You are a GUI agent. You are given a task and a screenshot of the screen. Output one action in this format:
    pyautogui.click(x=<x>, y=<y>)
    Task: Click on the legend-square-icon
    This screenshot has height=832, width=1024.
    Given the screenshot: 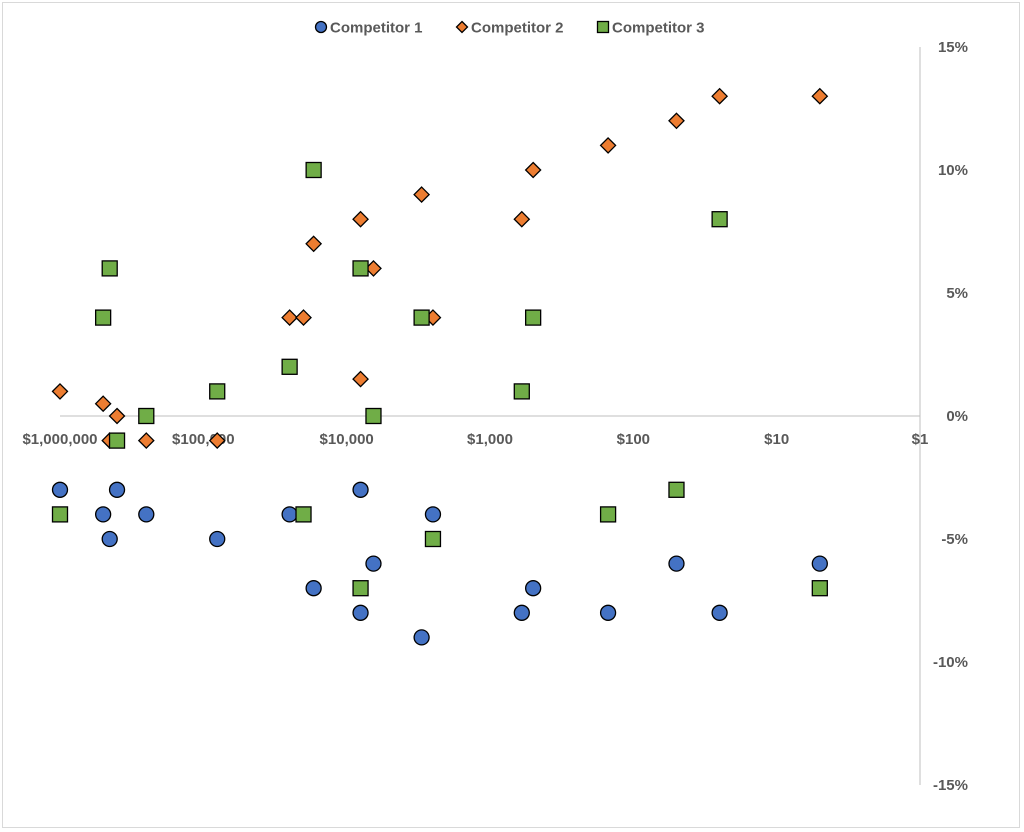 What is the action you would take?
    pyautogui.click(x=603, y=27)
    